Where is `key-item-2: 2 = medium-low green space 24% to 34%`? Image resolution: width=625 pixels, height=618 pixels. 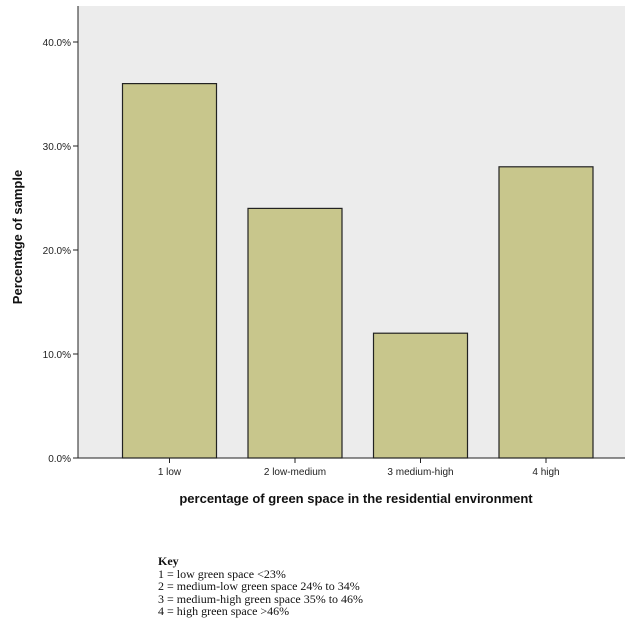 key-item-2: 2 = medium-low green space 24% to 34% is located at coordinates (259, 586).